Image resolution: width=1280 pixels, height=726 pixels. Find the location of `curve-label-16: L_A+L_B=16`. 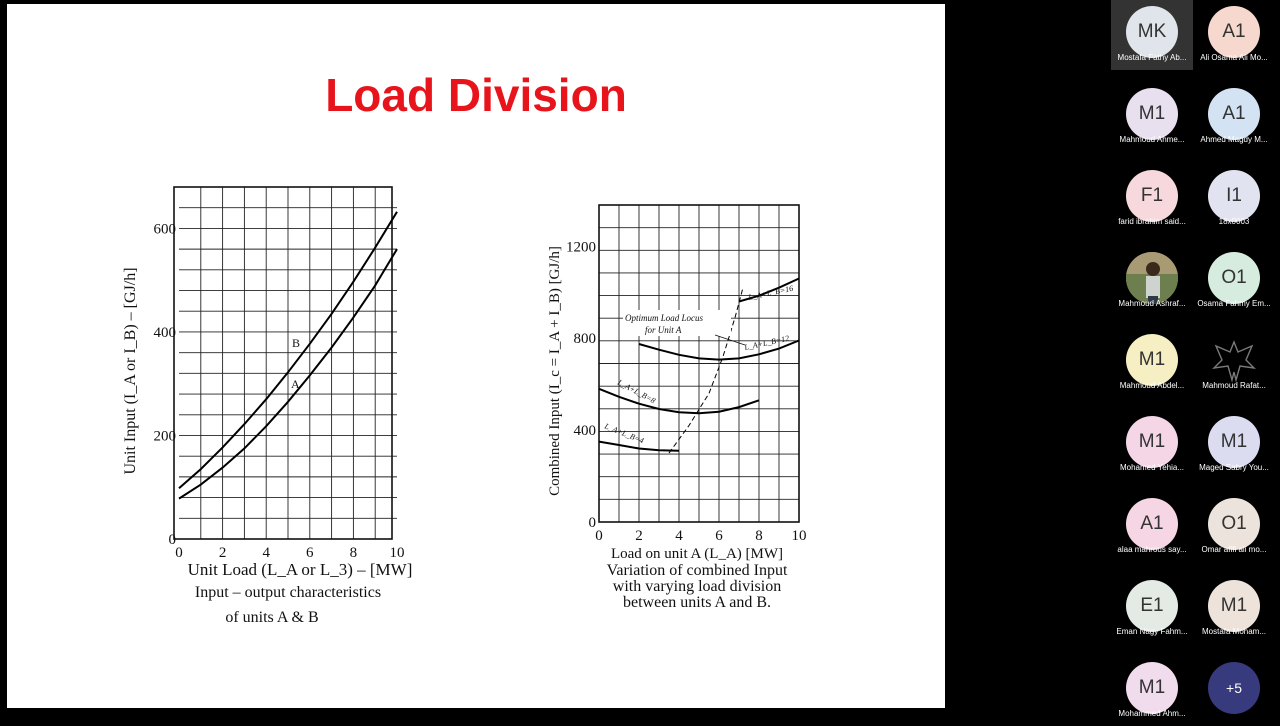

curve-label-16: L_A+L_B=16 is located at coordinates (770, 293).